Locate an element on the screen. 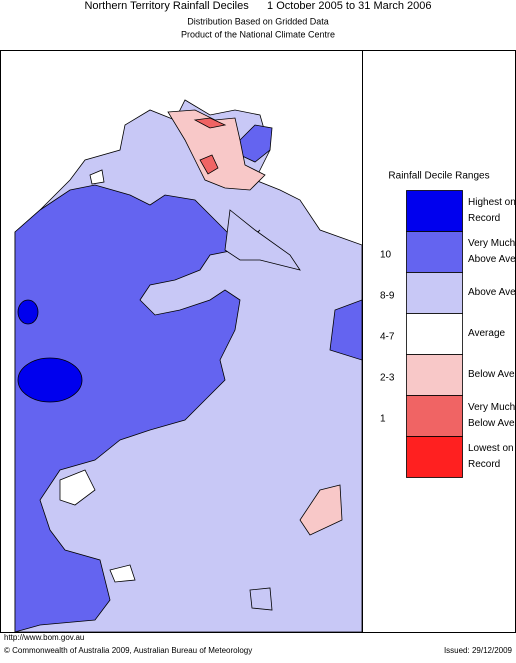 Image resolution: width=516 pixels, height=663 pixels. url: http://www.bom.gov.au is located at coordinates (44, 637).